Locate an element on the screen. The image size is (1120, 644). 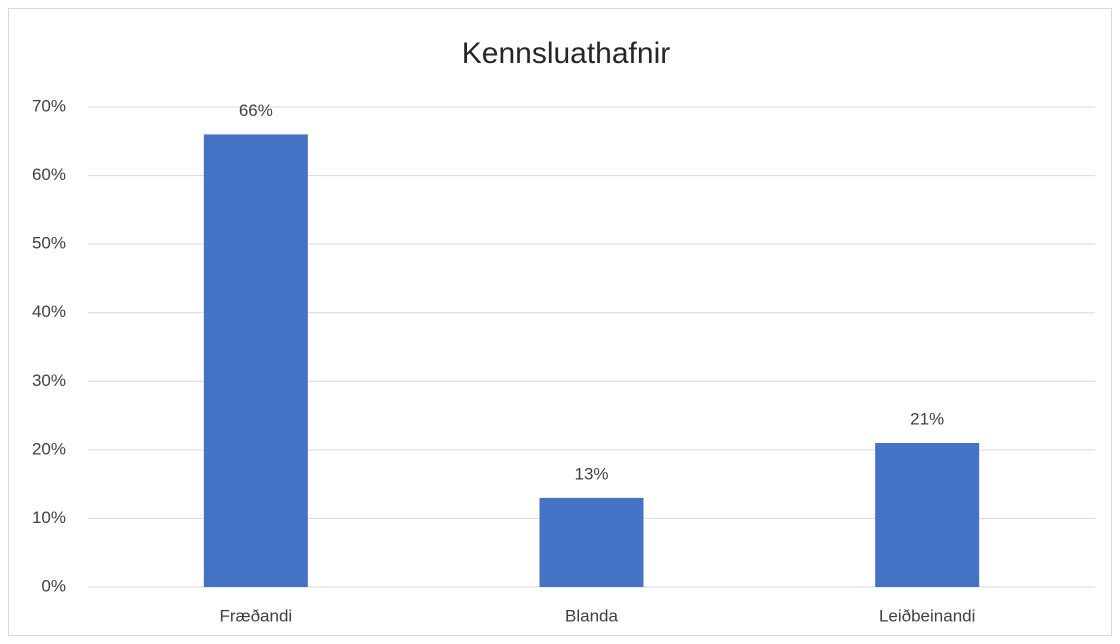
y-tick-label: 60% is located at coordinates (49, 174).